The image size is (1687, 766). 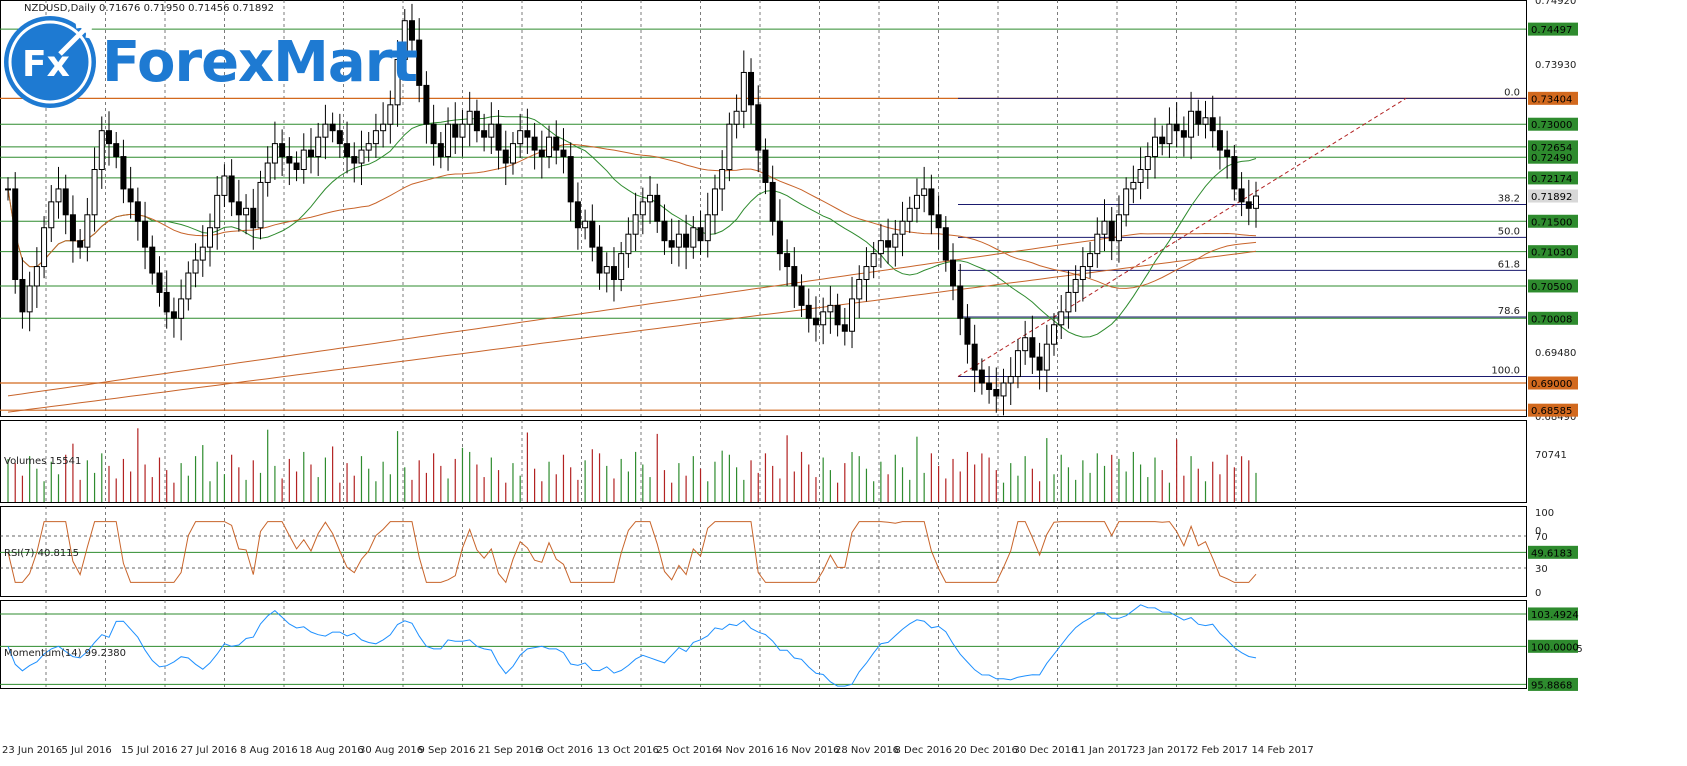 What do you see at coordinates (1551, 125) in the screenshot?
I see `price-tag: 0.73000` at bounding box center [1551, 125].